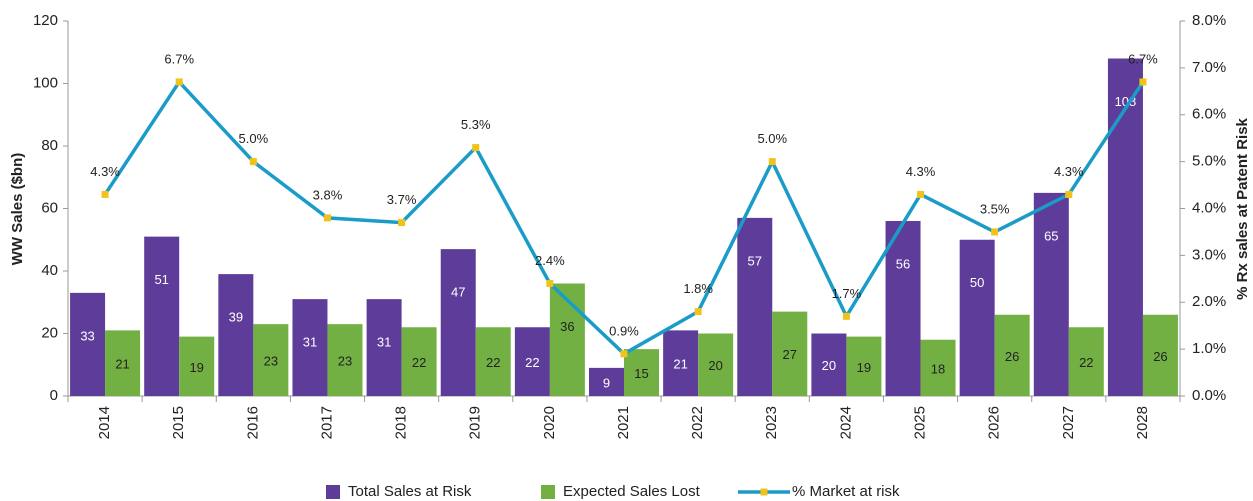  What do you see at coordinates (697, 422) in the screenshot?
I see `x-tick-label: 2022` at bounding box center [697, 422].